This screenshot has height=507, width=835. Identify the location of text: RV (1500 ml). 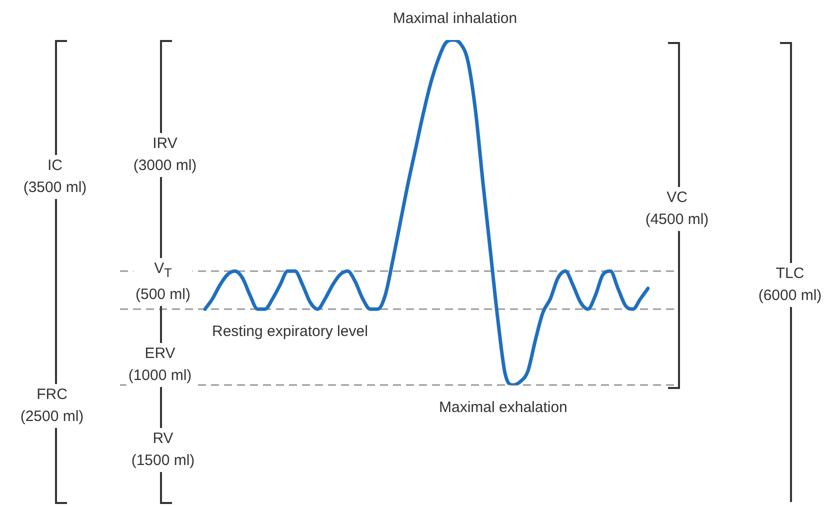
(163, 450).